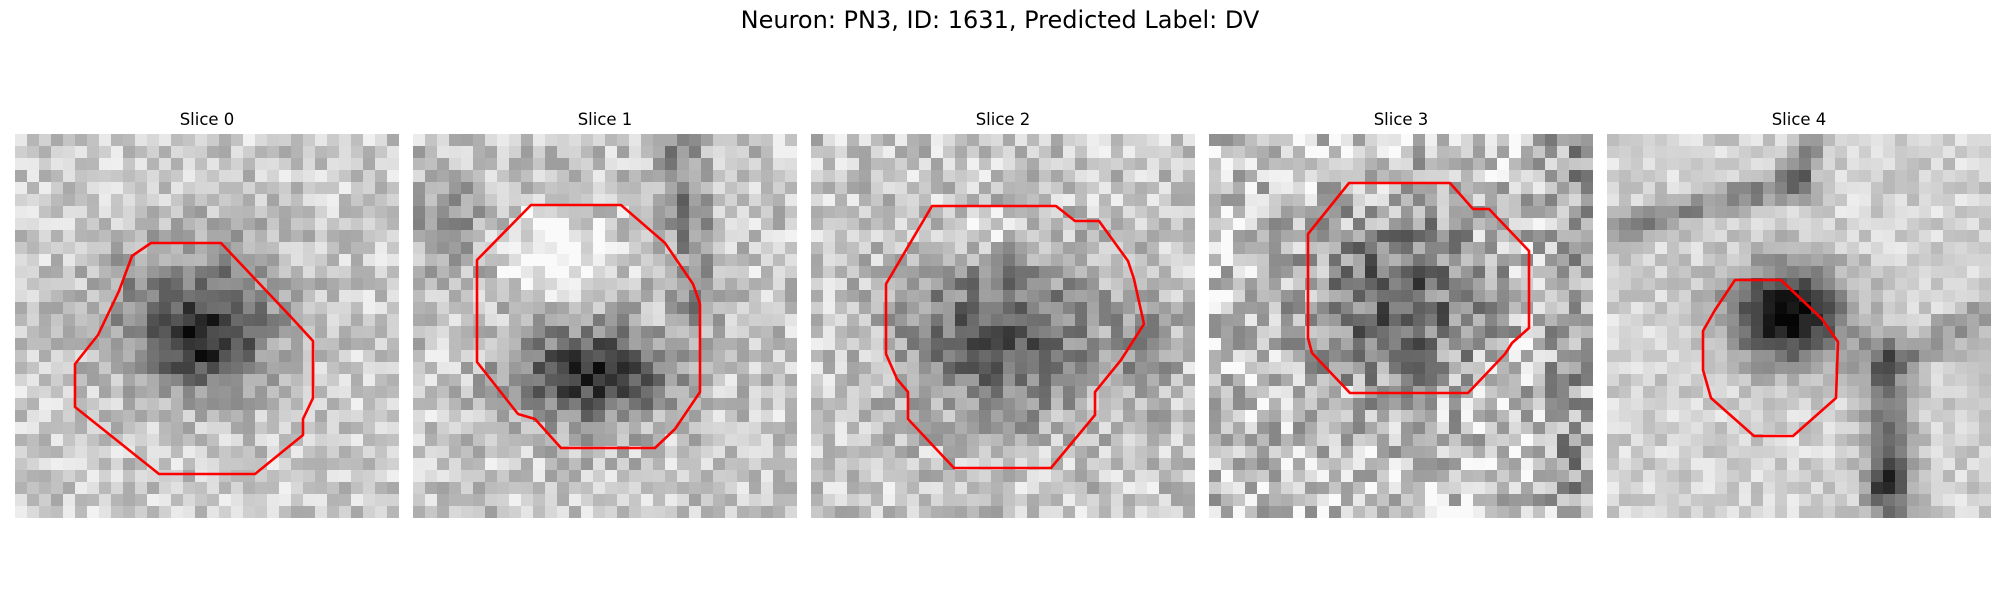 This screenshot has width=2000, height=600. What do you see at coordinates (1401, 119) in the screenshot?
I see `slice-title: Slice 3` at bounding box center [1401, 119].